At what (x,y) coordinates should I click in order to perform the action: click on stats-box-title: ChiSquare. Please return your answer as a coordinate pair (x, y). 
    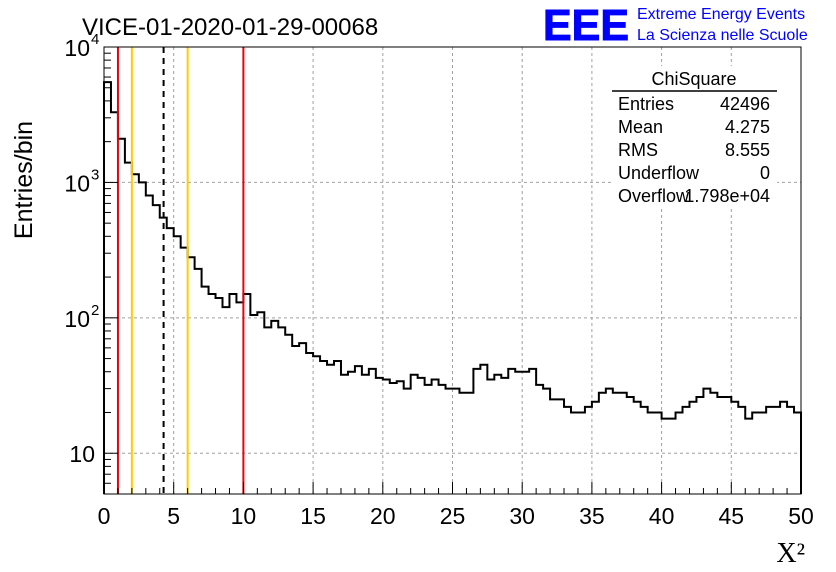
    Looking at the image, I should click on (693, 79).